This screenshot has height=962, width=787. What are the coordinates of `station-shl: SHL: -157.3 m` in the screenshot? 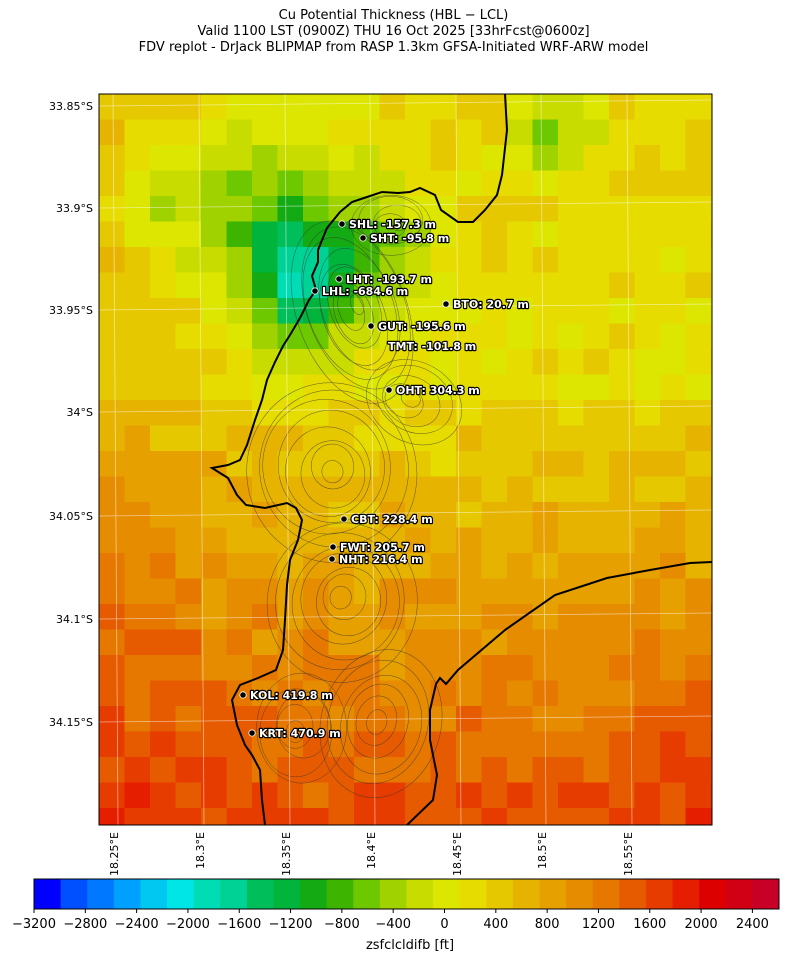 It's located at (387, 224).